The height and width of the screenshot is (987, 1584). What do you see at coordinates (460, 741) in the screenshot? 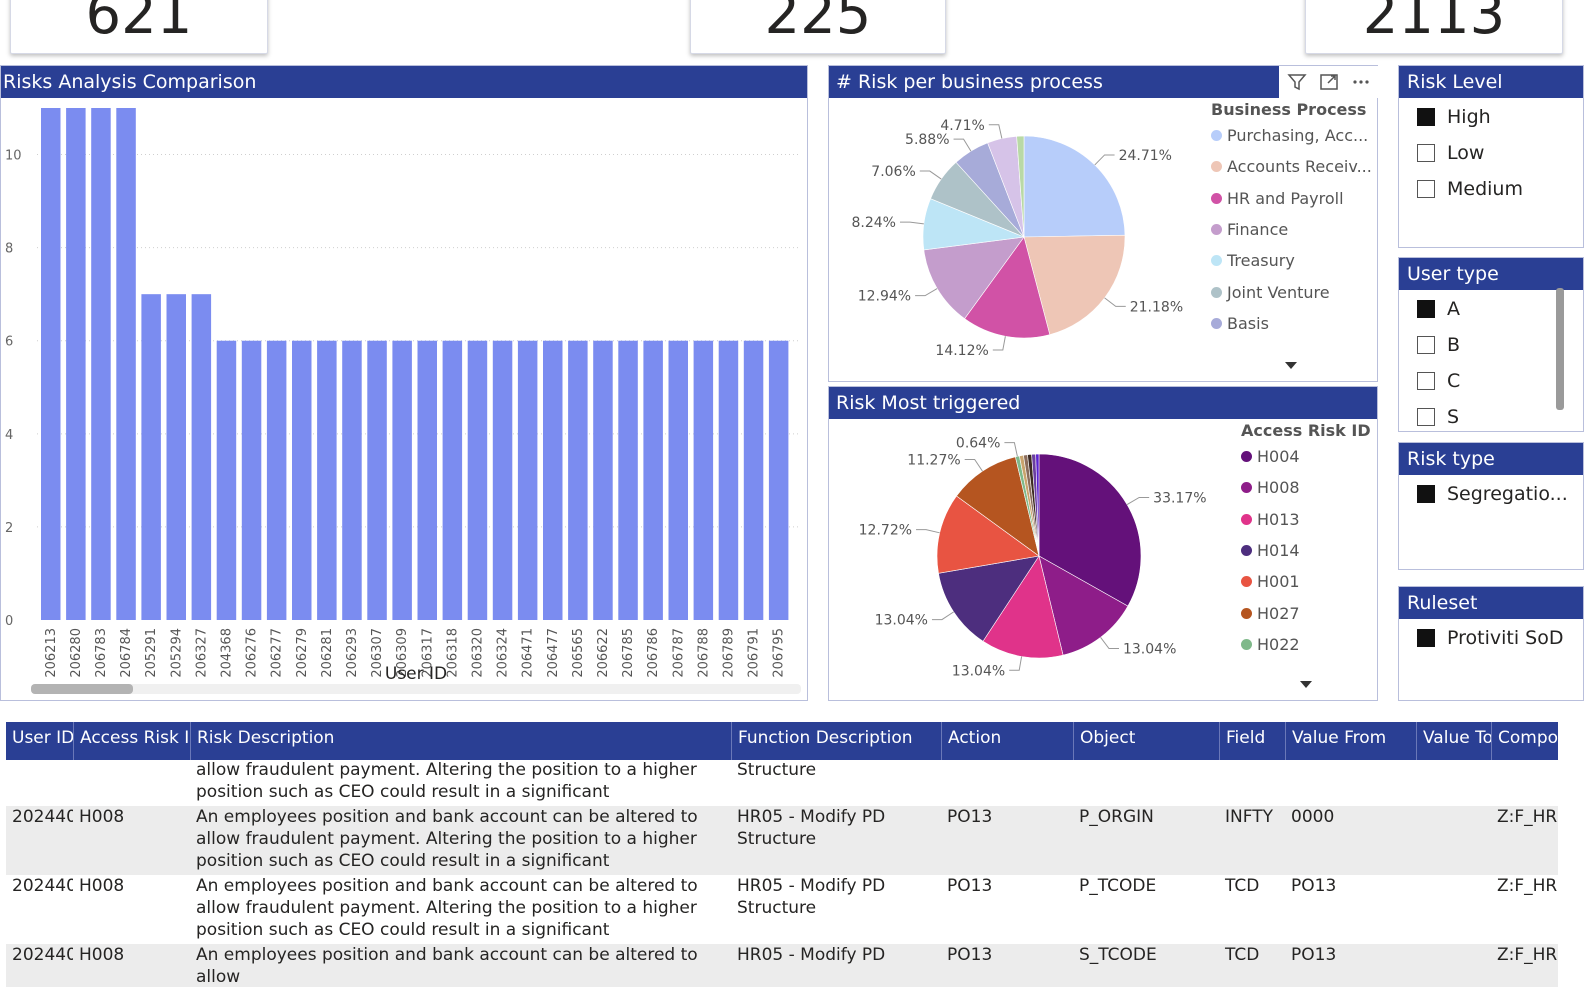
I see `column-header: Risk Description` at bounding box center [460, 741].